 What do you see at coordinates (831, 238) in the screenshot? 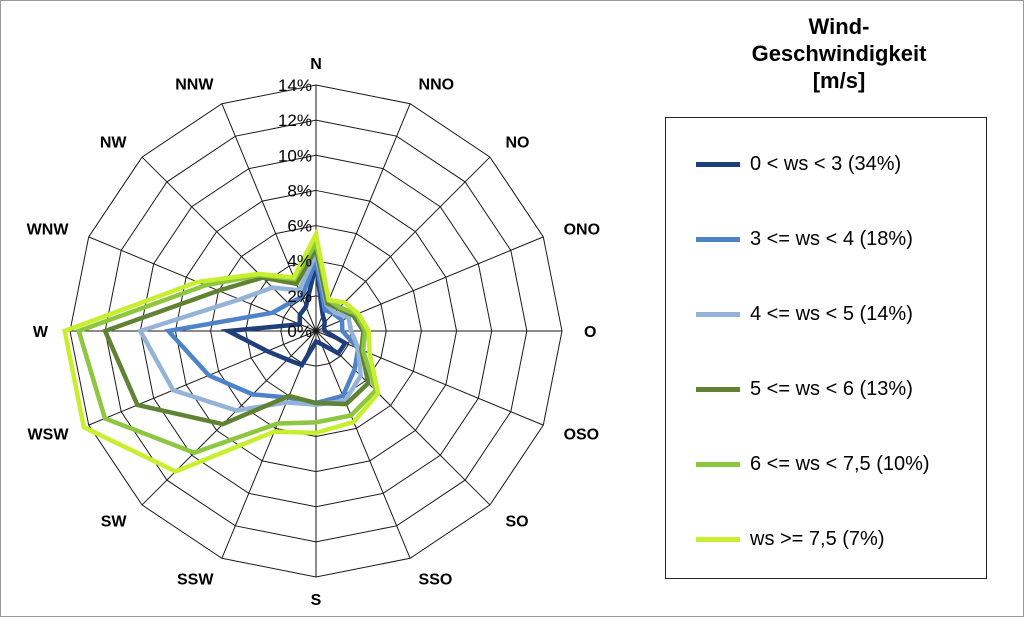
I see `legend-label-series-2: 3 <= ws < 4 (18%)` at bounding box center [831, 238].